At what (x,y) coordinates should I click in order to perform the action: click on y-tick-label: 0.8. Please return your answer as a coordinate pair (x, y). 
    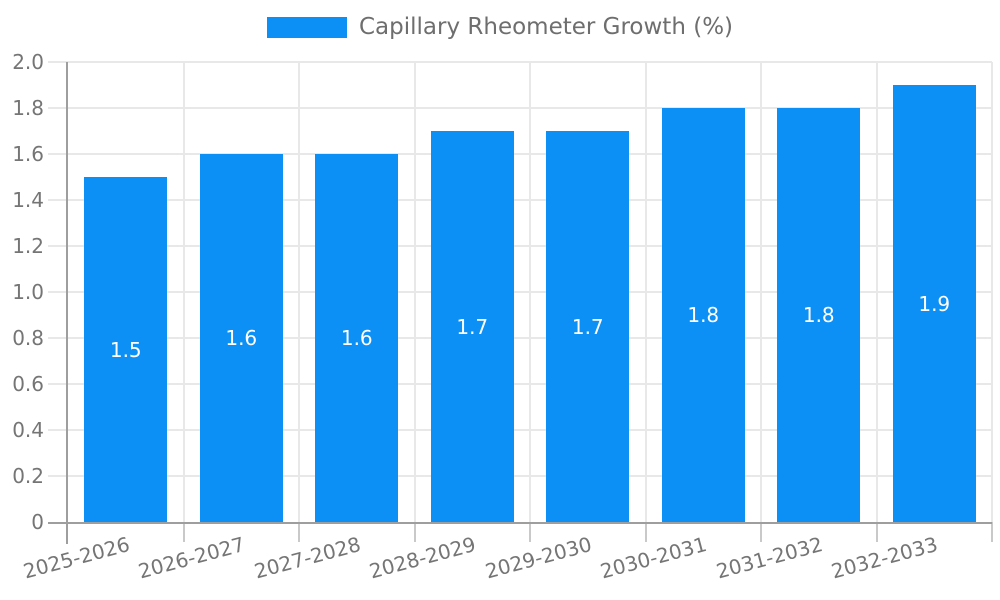
    Looking at the image, I should click on (28, 338).